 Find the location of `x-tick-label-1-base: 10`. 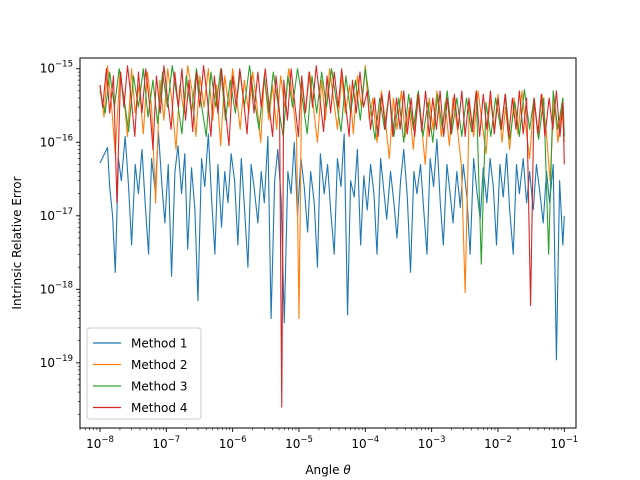

x-tick-label-1-base: 10 is located at coordinates (159, 444).